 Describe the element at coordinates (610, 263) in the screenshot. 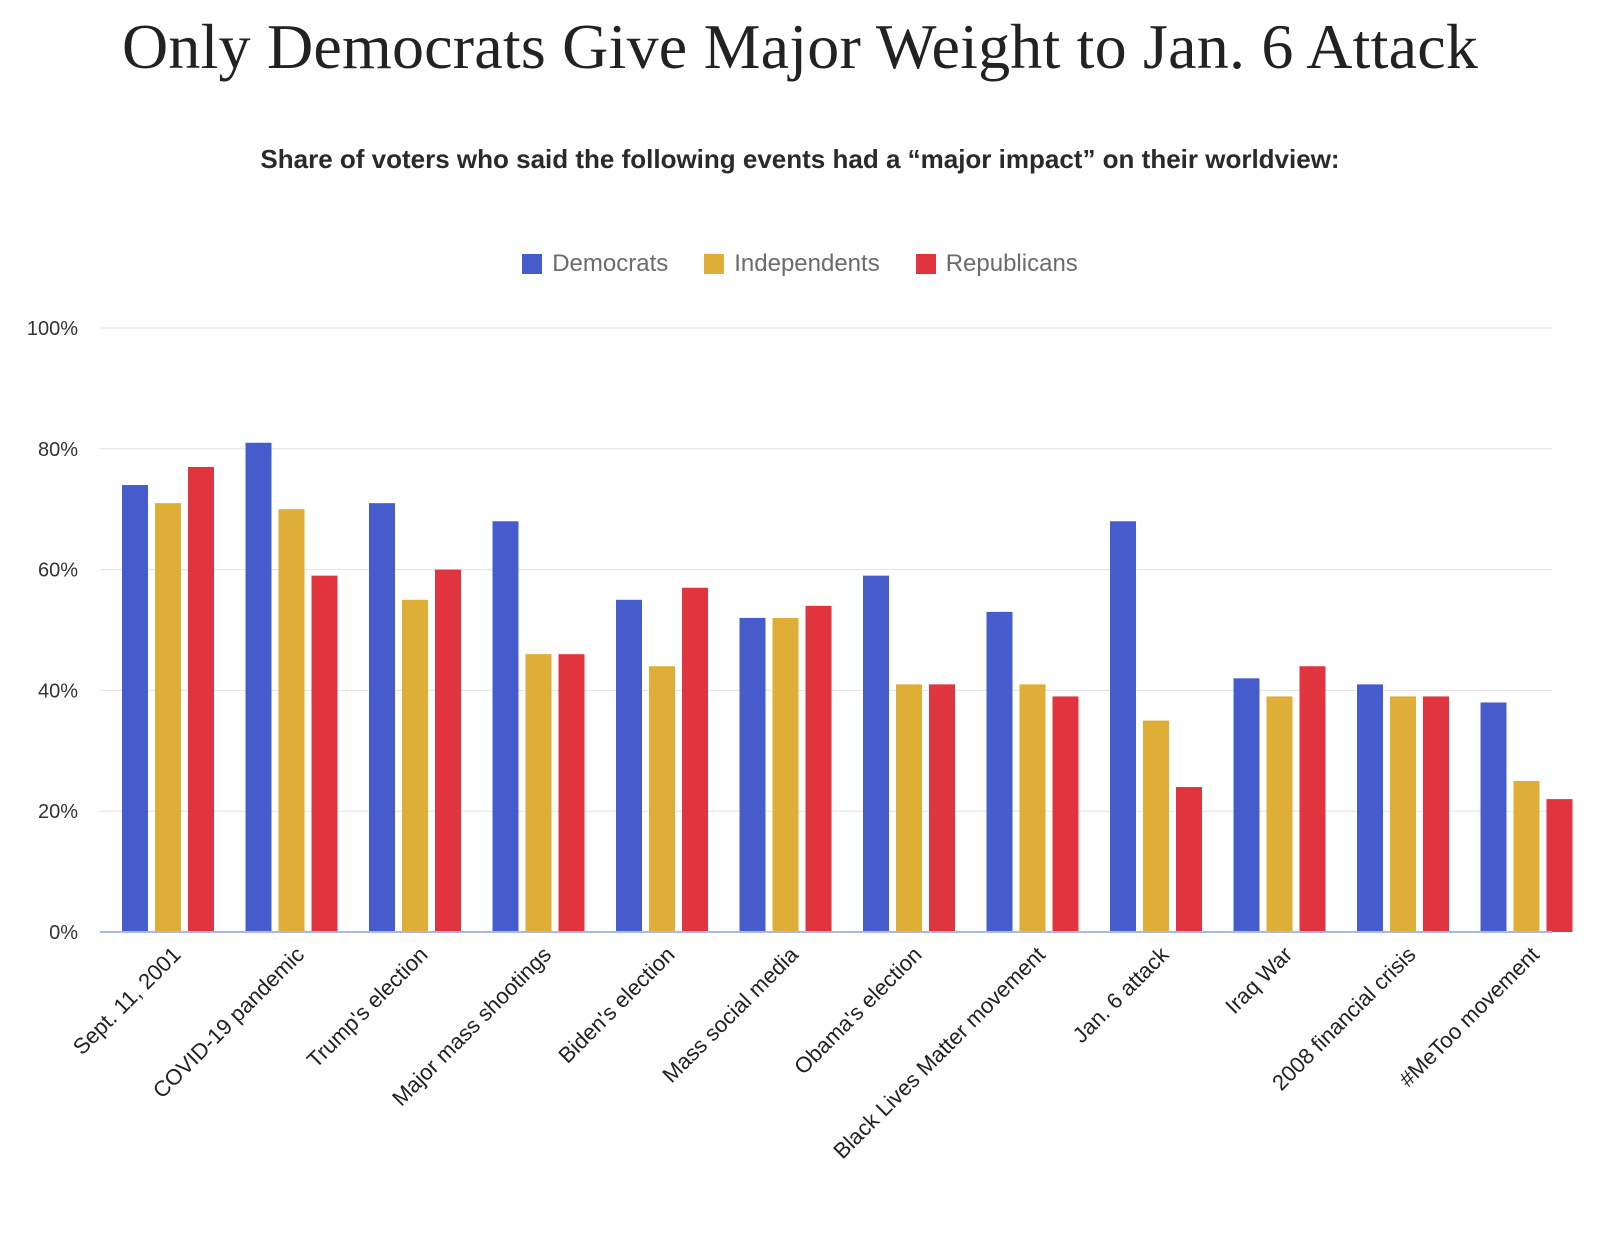

I see `legend-label-democrats: Democrats` at that location.